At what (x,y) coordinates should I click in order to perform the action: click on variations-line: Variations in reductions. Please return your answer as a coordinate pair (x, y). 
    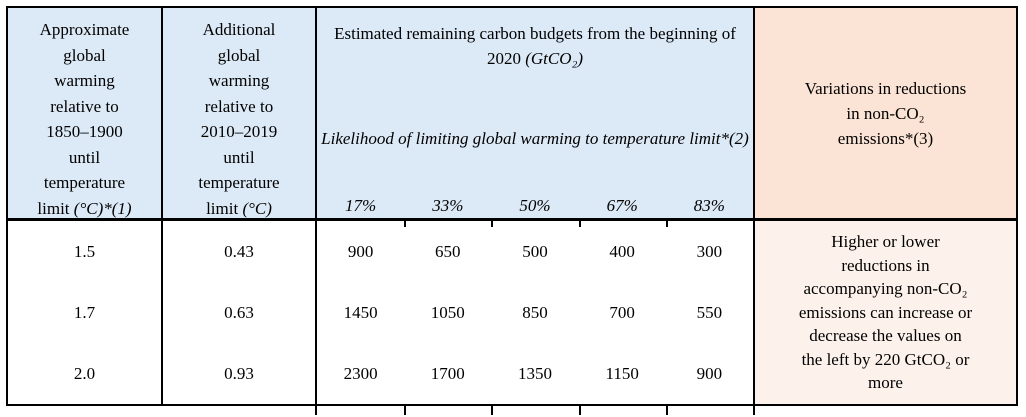
    Looking at the image, I should click on (885, 88).